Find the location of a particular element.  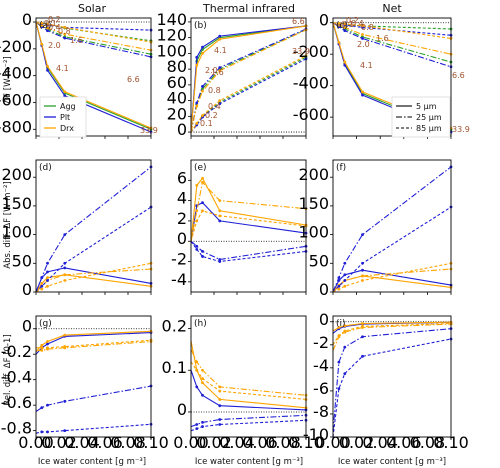

ytick-label-c-2: -400 is located at coordinates (311, 83).